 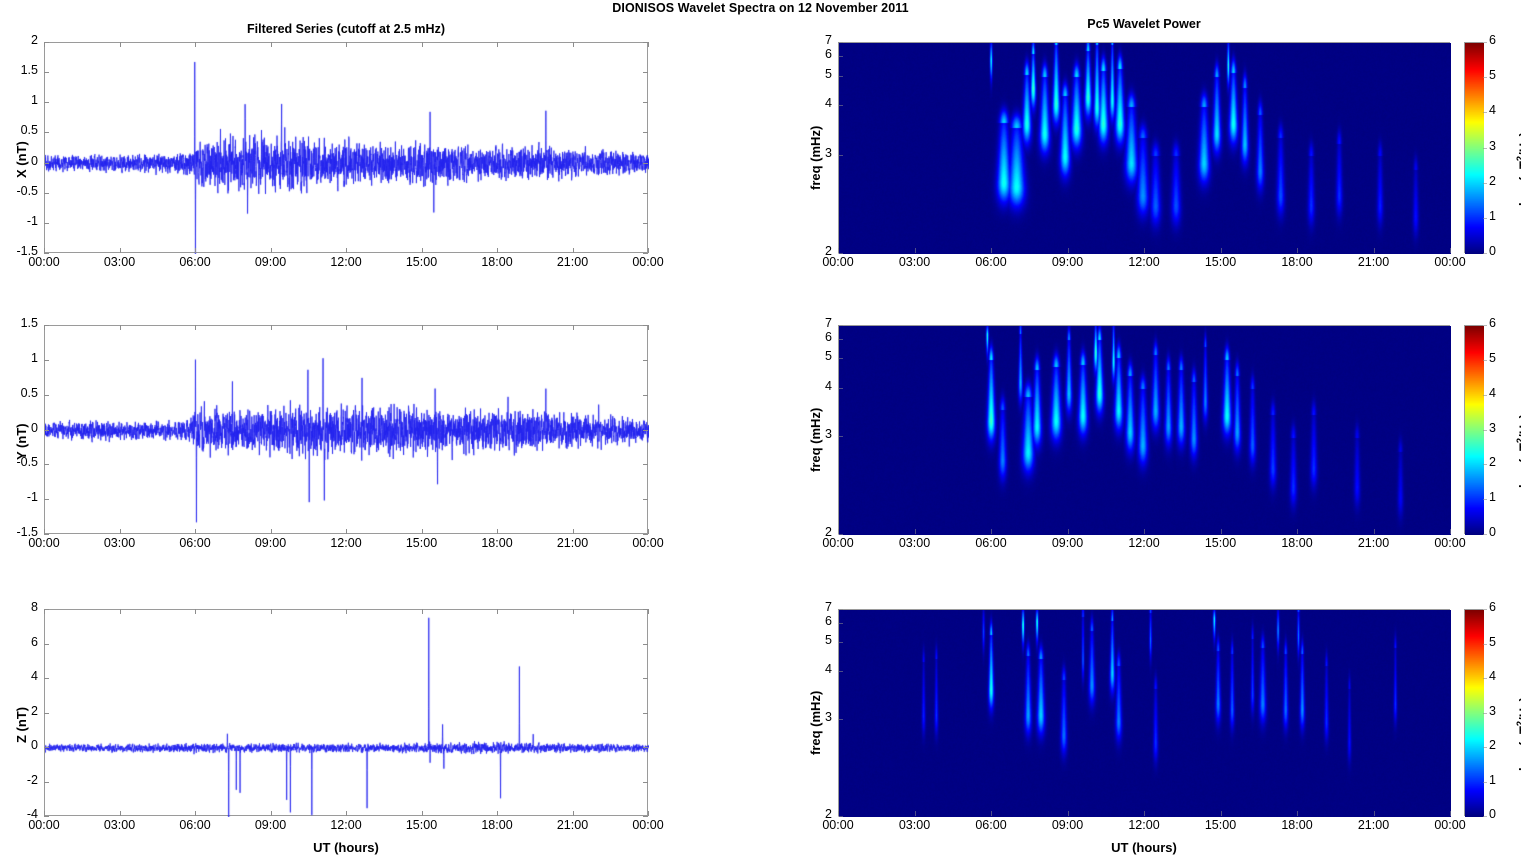 I want to click on colorbar-tick-label: 1, so click(x=1492, y=215).